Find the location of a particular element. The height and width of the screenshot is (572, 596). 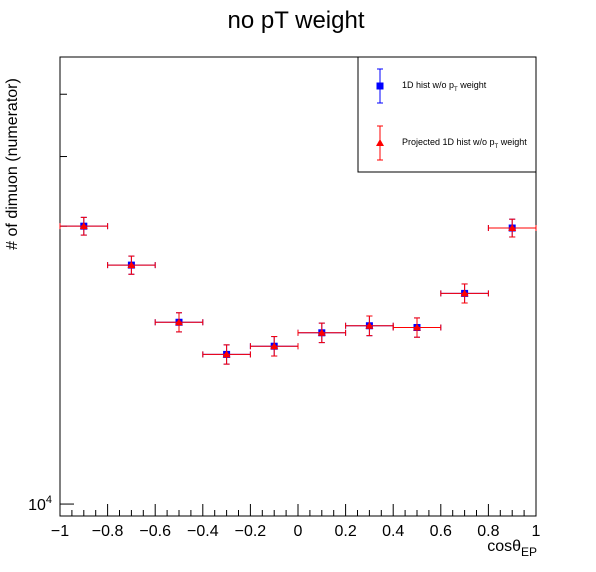

legend-entry-1d-hist: 1D hist w/o pT weight is located at coordinates (431, 86).